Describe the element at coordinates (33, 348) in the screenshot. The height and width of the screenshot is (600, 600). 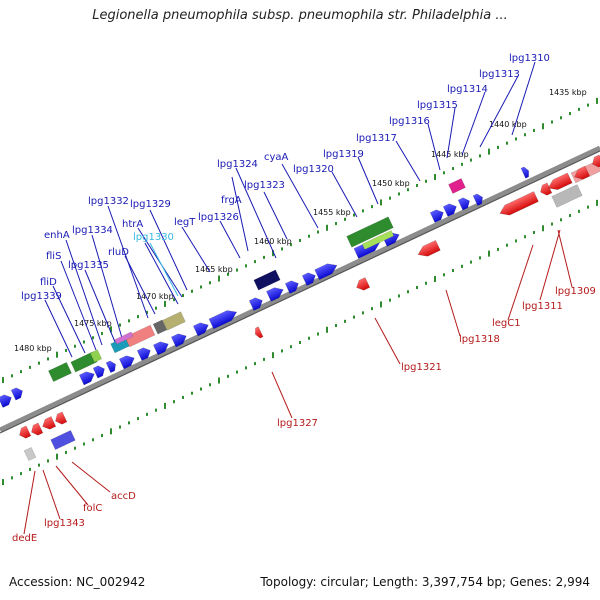
I see `ruler-label-1480: 1480 kbp` at that location.